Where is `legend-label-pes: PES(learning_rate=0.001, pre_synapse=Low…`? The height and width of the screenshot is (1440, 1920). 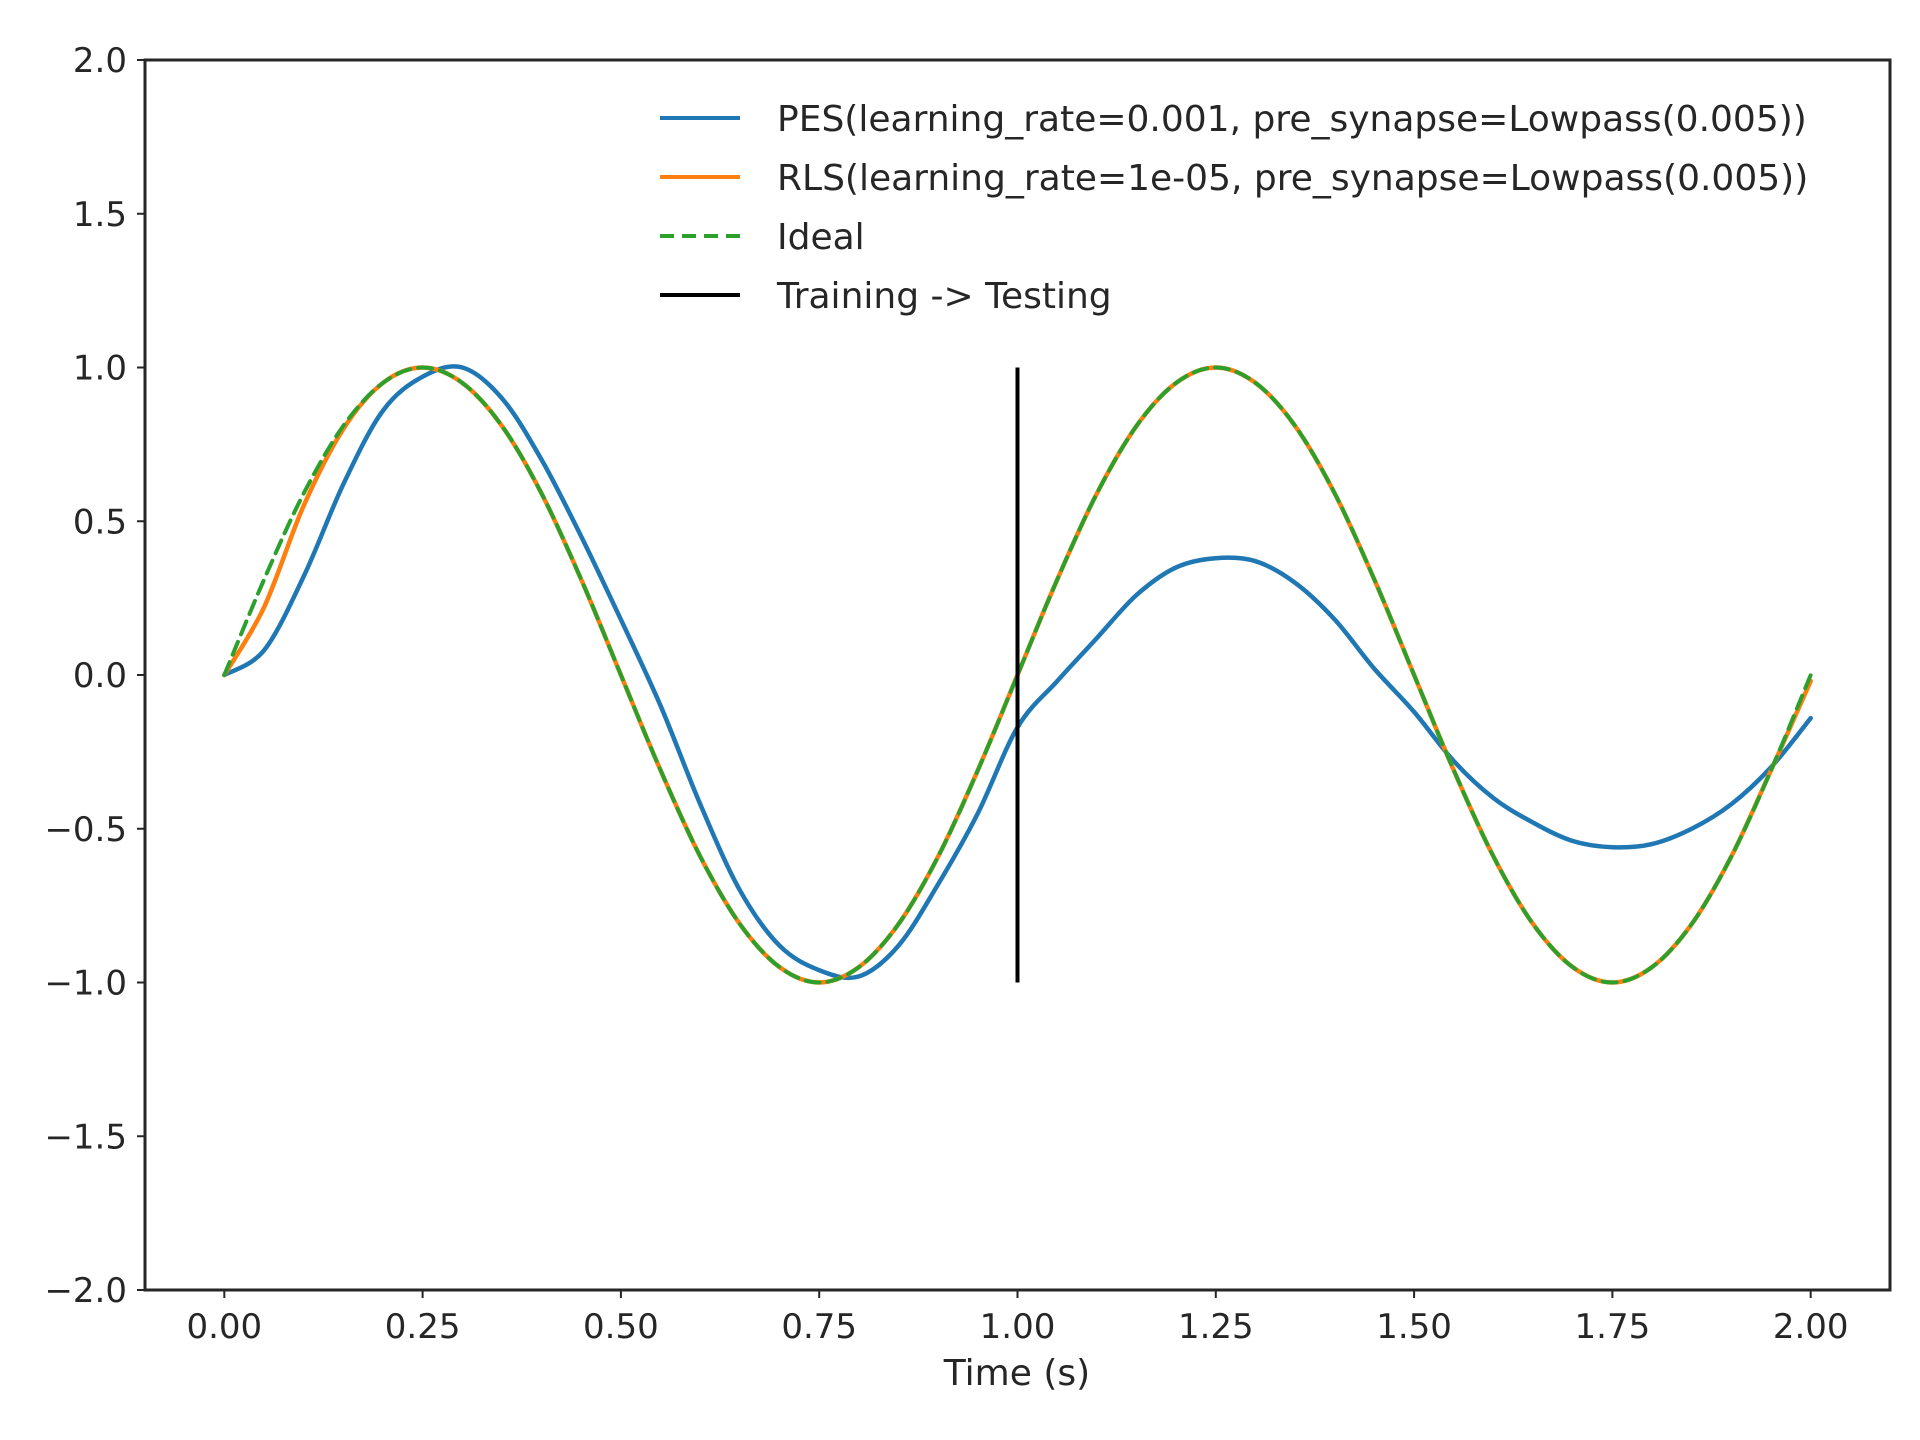 legend-label-pes: PES(learning_rate=0.001, pre_synapse=Low… is located at coordinates (1292, 119).